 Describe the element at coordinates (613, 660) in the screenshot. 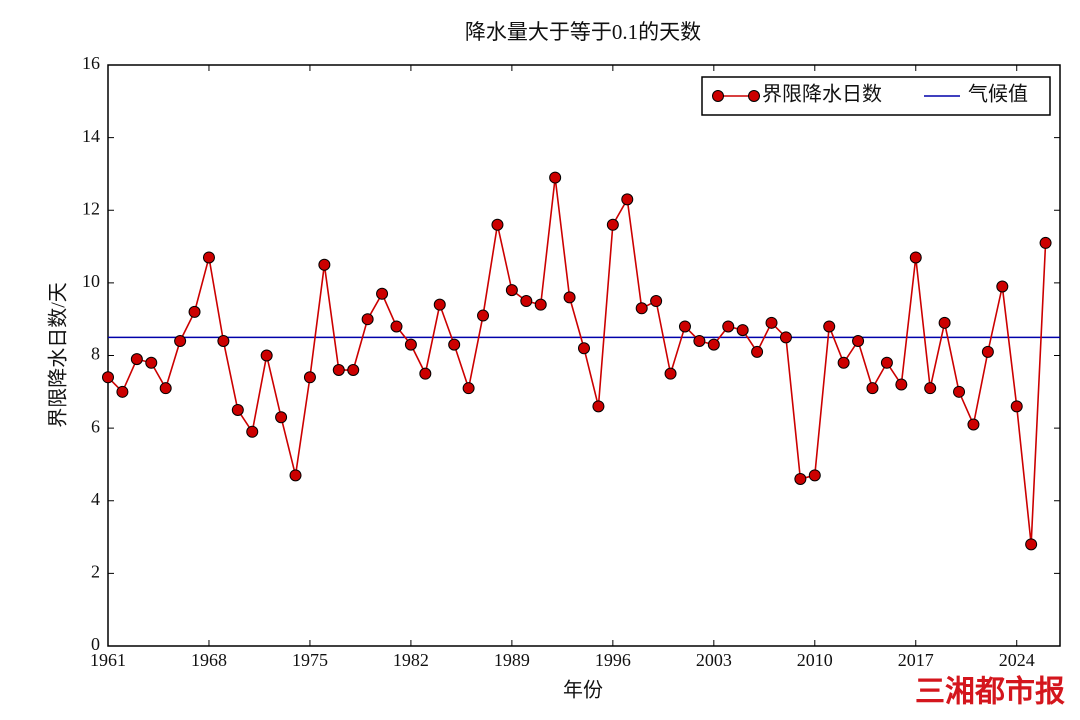

I see `x-tick-label: 1996` at that location.